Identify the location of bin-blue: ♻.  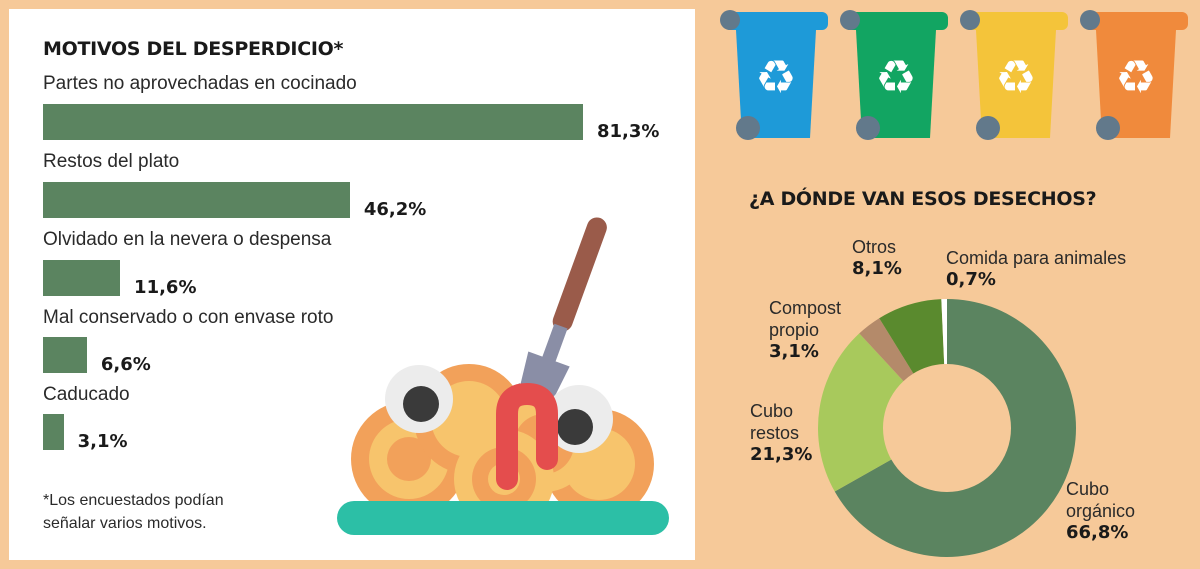
(774, 75).